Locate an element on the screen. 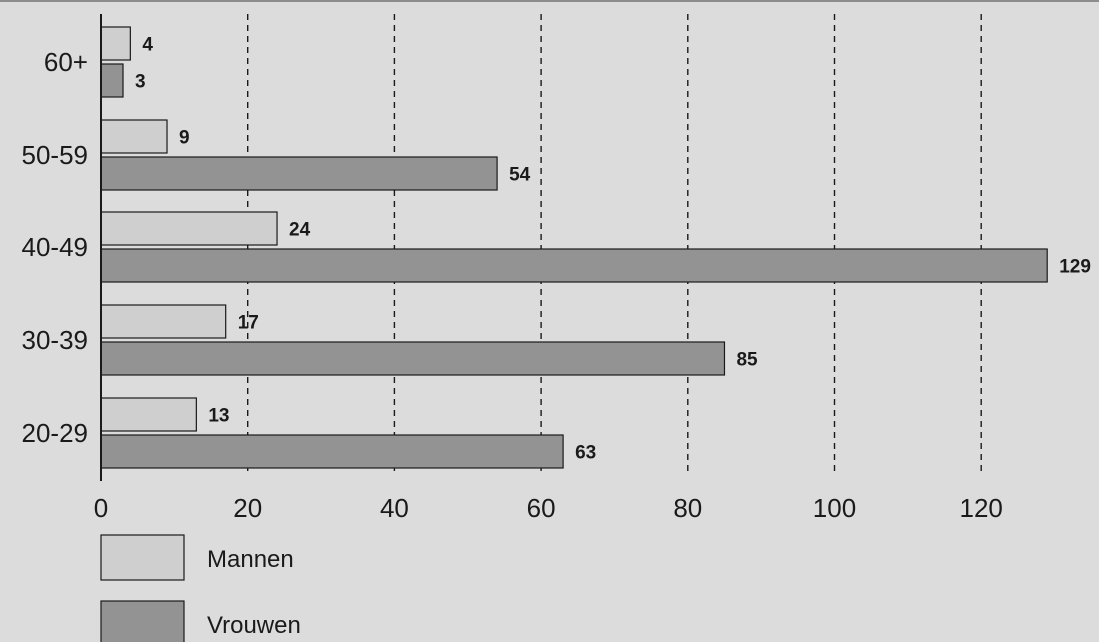 This screenshot has width=1099, height=642. x-tick-label-40: 40 is located at coordinates (394, 508).